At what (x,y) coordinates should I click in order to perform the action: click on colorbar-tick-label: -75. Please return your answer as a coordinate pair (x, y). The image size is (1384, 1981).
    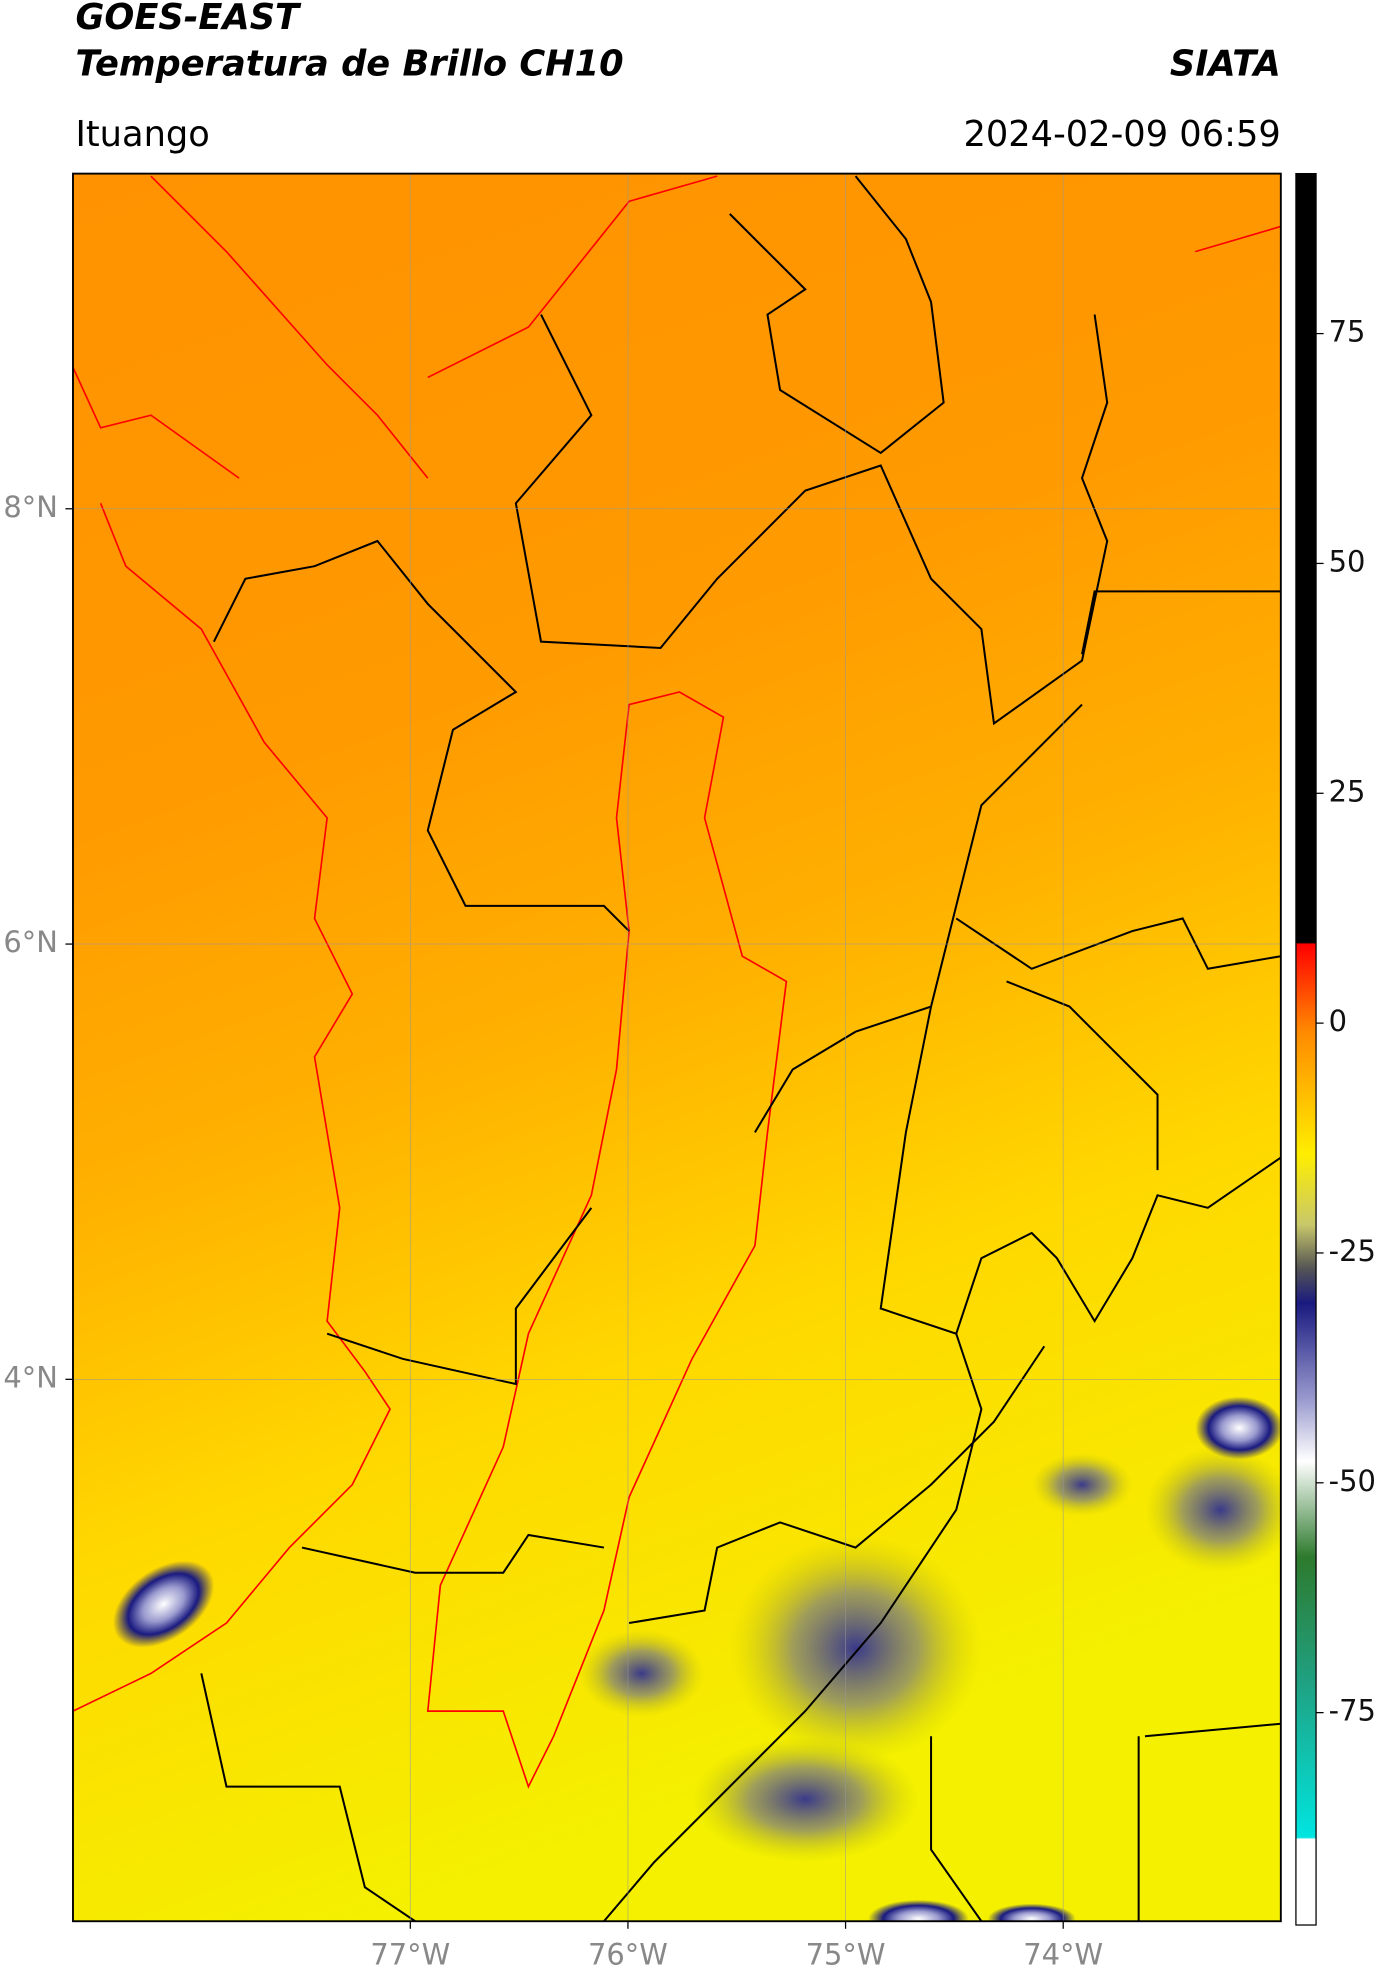
    Looking at the image, I should click on (1352, 1711).